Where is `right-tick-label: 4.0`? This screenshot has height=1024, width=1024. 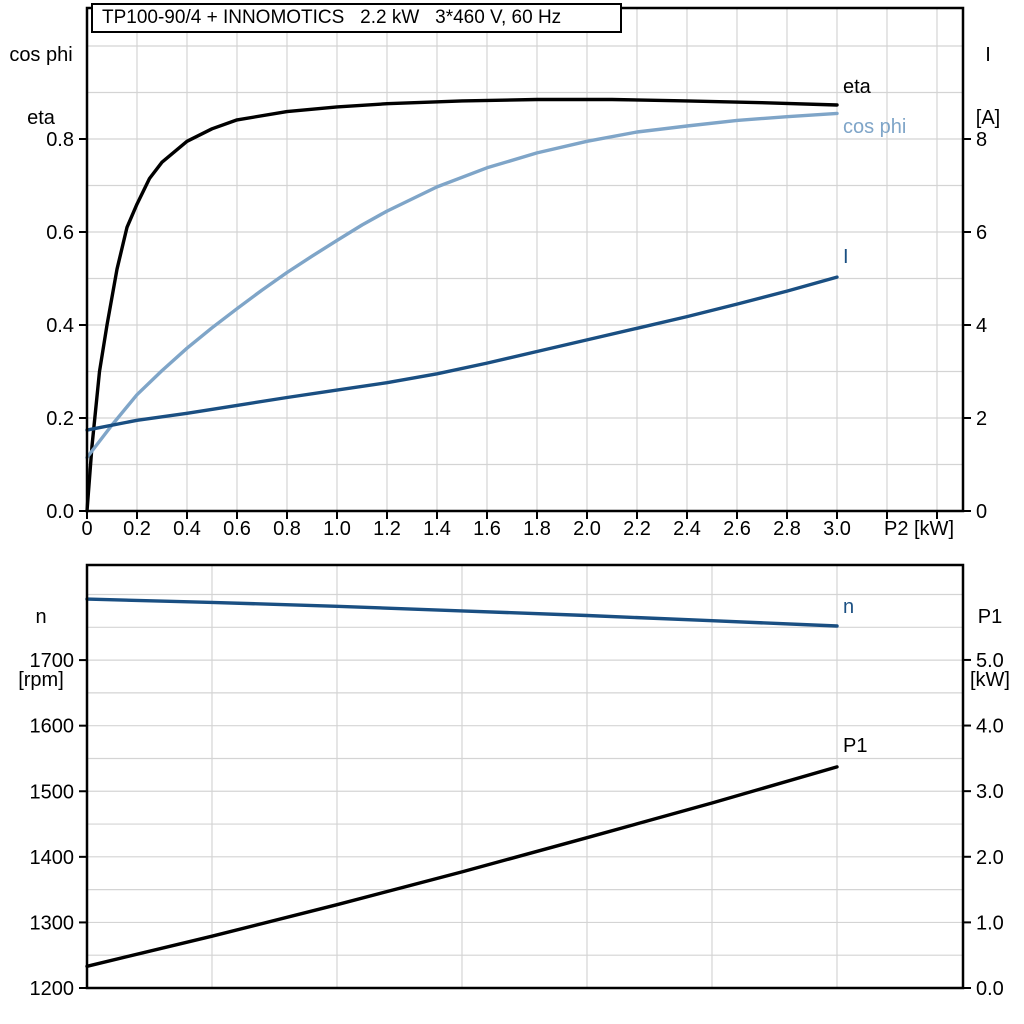
right-tick-label: 4.0 is located at coordinates (990, 727).